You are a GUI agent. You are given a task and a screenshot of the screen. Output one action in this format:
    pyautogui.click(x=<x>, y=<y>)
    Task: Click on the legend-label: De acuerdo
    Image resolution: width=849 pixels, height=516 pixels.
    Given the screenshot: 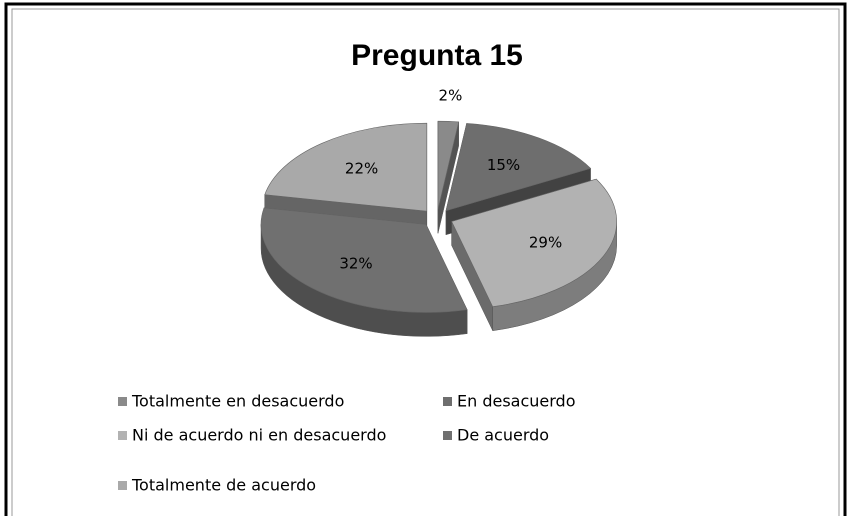 What is the action you would take?
    pyautogui.click(x=503, y=435)
    